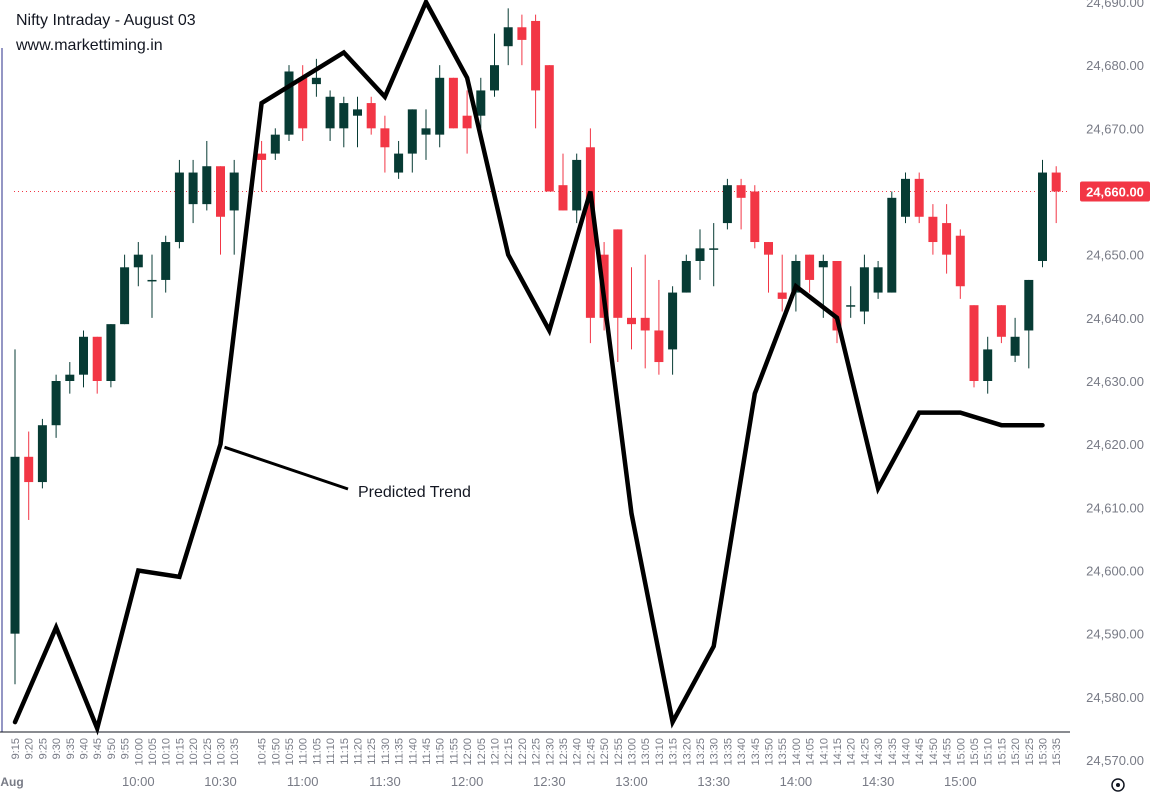  Describe the element at coordinates (879, 752) in the screenshot. I see `x-tick-label: 14:30` at that location.